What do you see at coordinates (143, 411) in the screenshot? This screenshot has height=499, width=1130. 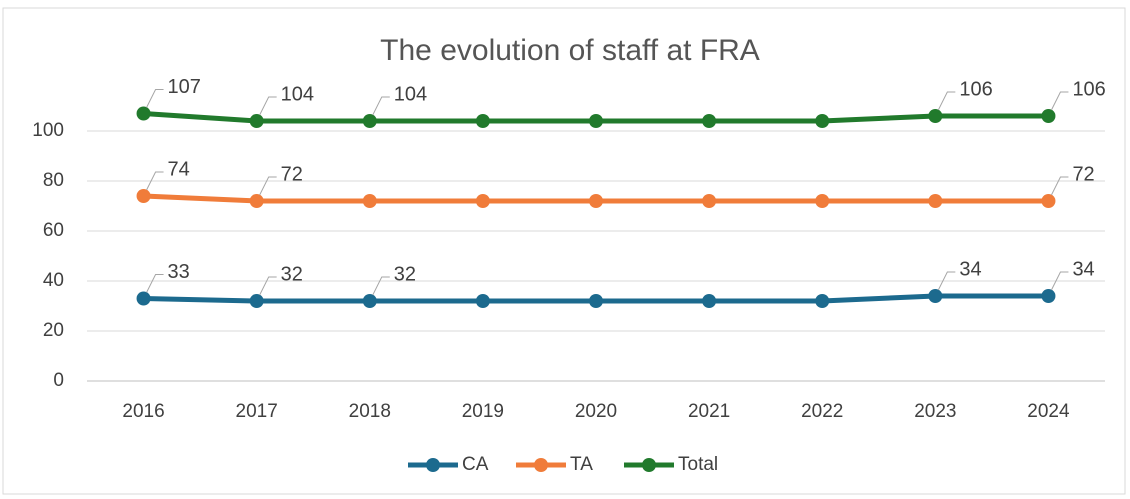 I see `x-tick-label: 2016` at bounding box center [143, 411].